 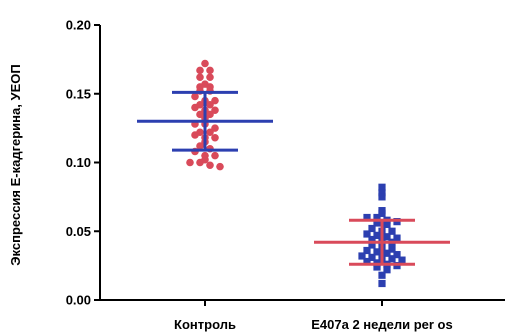 What do you see at coordinates (78, 25) in the screenshot?
I see `y-tick-label: 0.20` at bounding box center [78, 25].